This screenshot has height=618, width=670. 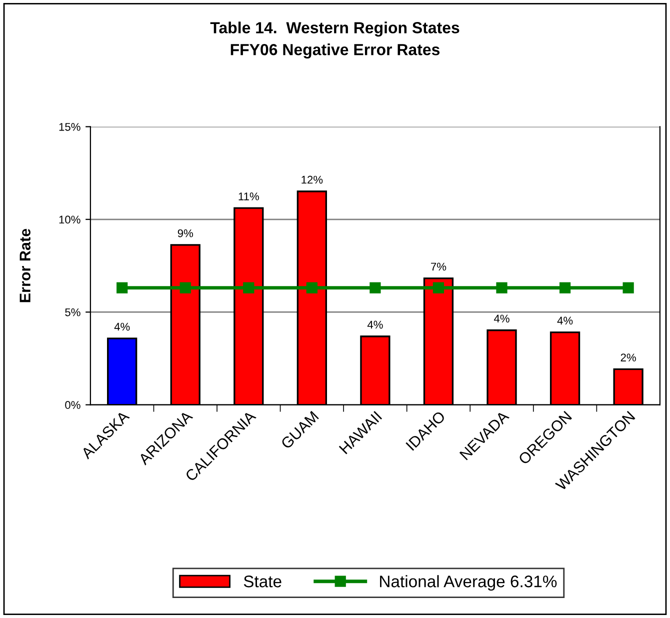 I want to click on chart-title: Table 14. Western Region States FFY06 Negative Error Rates, so click(x=335, y=40).